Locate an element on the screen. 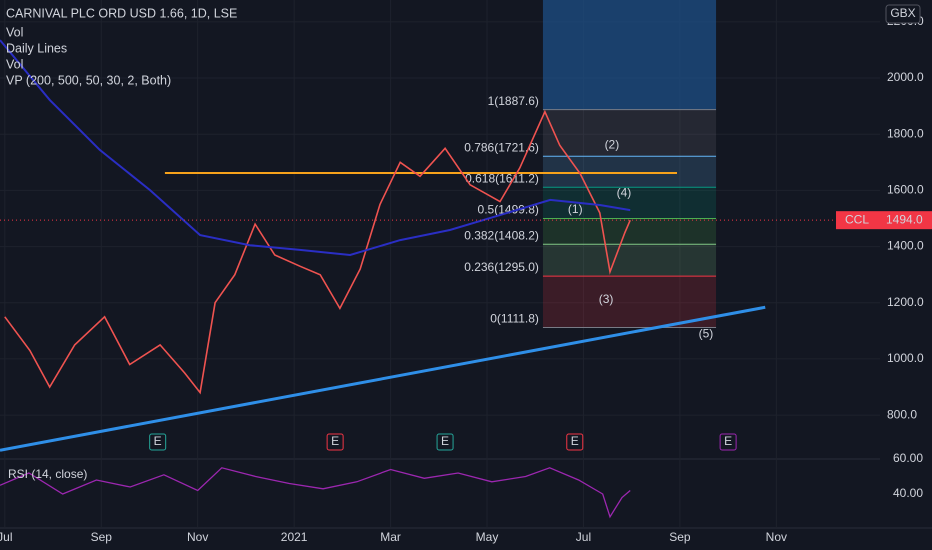 The image size is (932, 550). wave-label: (1) is located at coordinates (575, 209).